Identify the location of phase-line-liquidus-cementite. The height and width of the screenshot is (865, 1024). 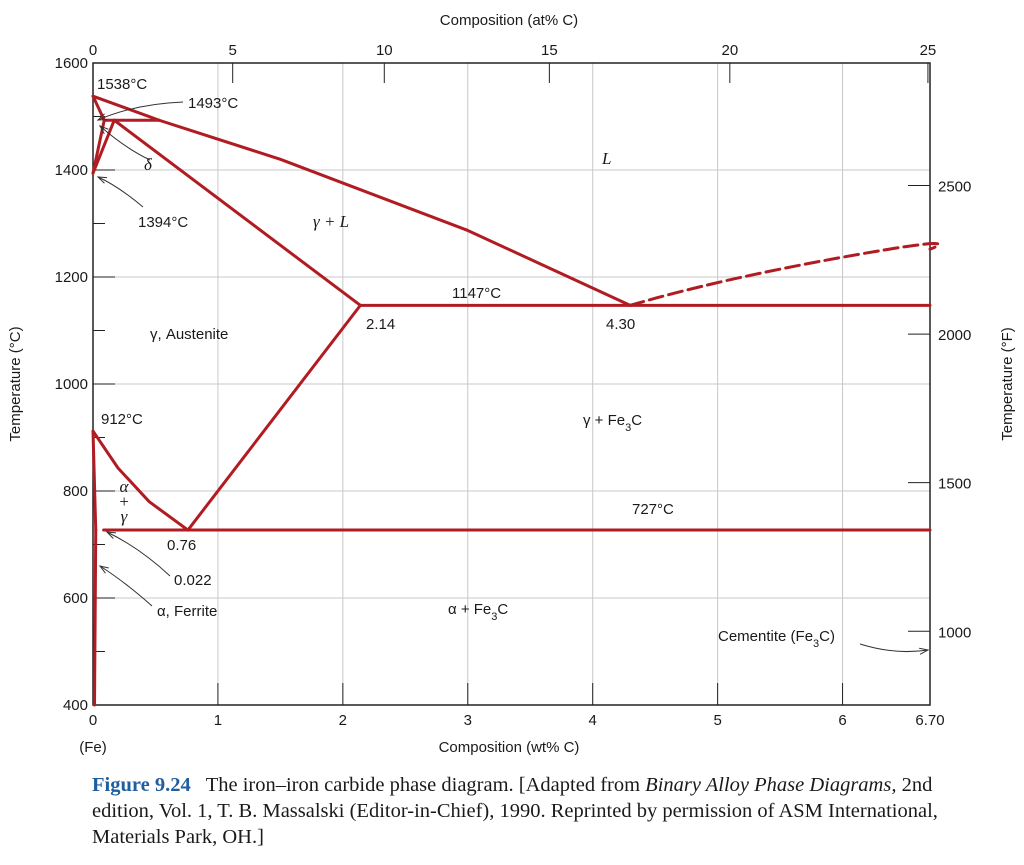
(784, 274).